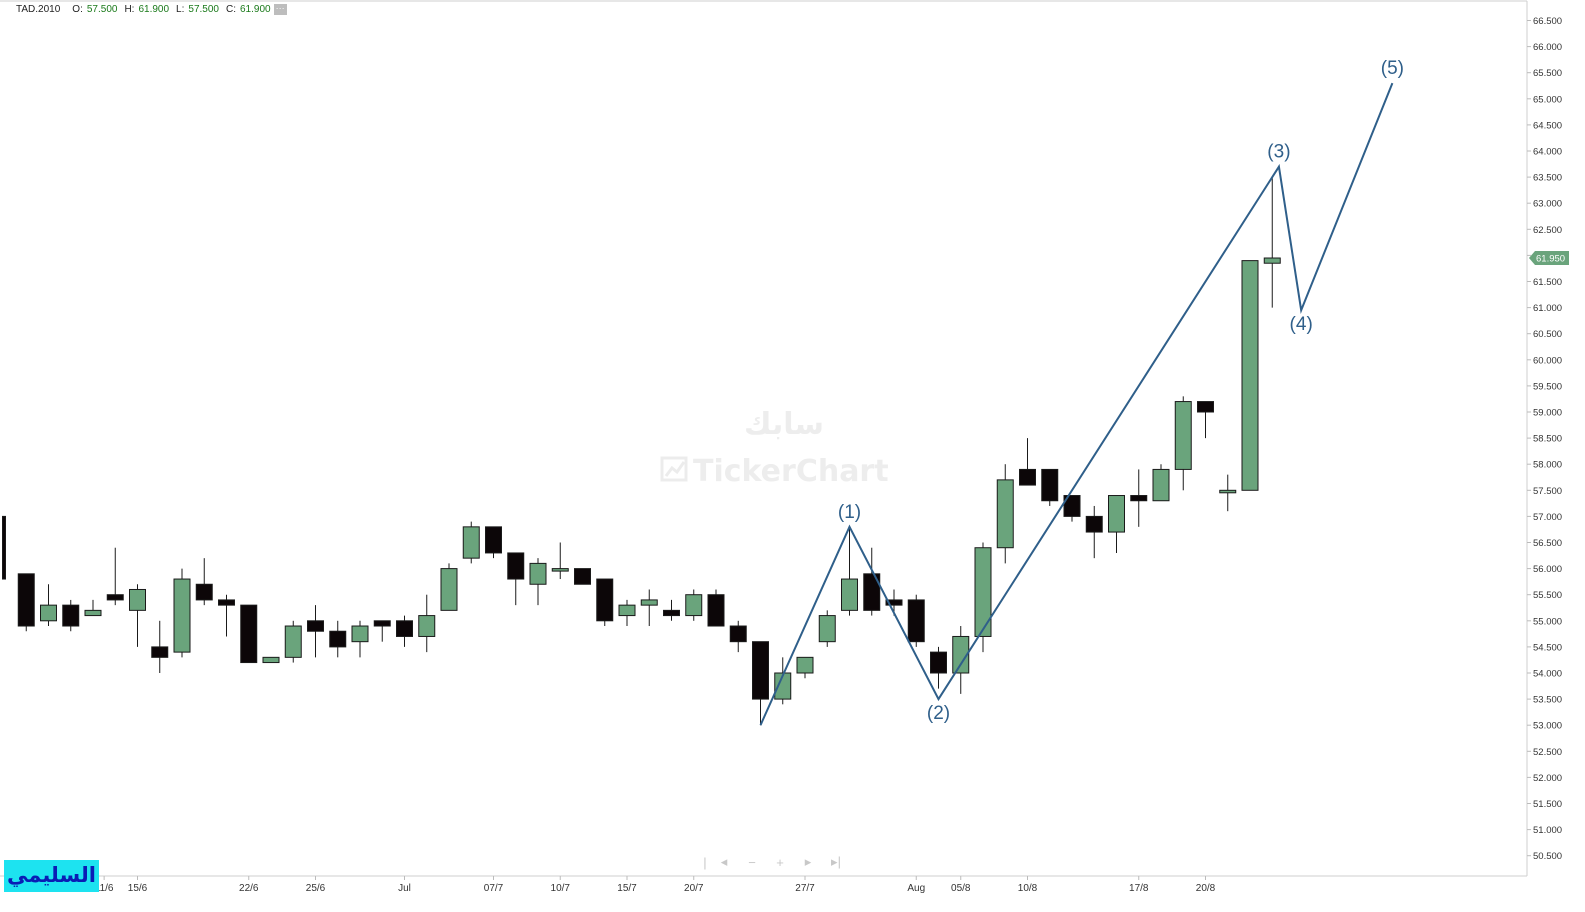 The height and width of the screenshot is (912, 1585). What do you see at coordinates (1547, 386) in the screenshot?
I see `y-tick-label: 59.500` at bounding box center [1547, 386].